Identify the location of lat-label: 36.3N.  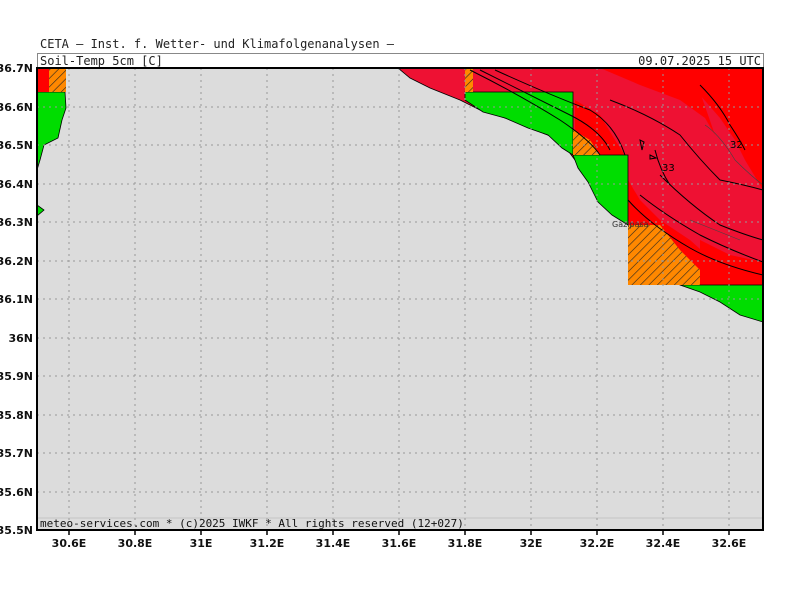
(16, 222).